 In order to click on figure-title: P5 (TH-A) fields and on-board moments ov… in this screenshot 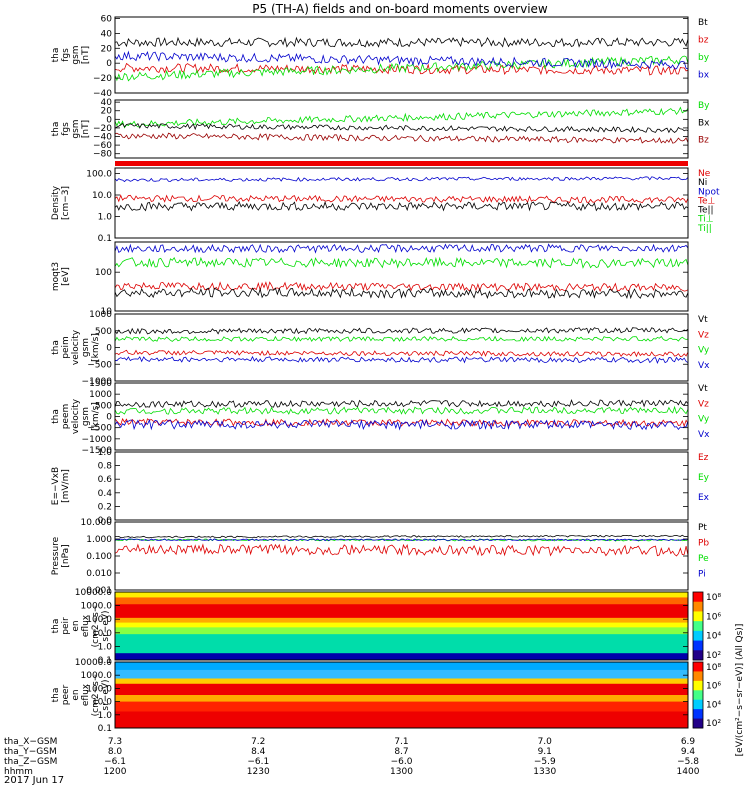, I will do `click(400, 9)`.